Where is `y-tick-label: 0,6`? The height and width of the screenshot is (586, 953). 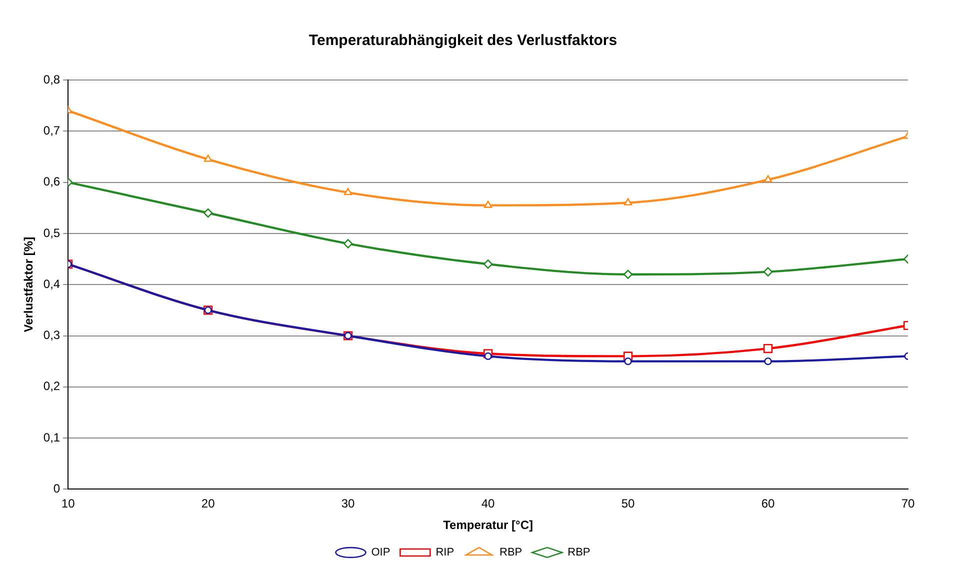 y-tick-label: 0,6 is located at coordinates (51, 181).